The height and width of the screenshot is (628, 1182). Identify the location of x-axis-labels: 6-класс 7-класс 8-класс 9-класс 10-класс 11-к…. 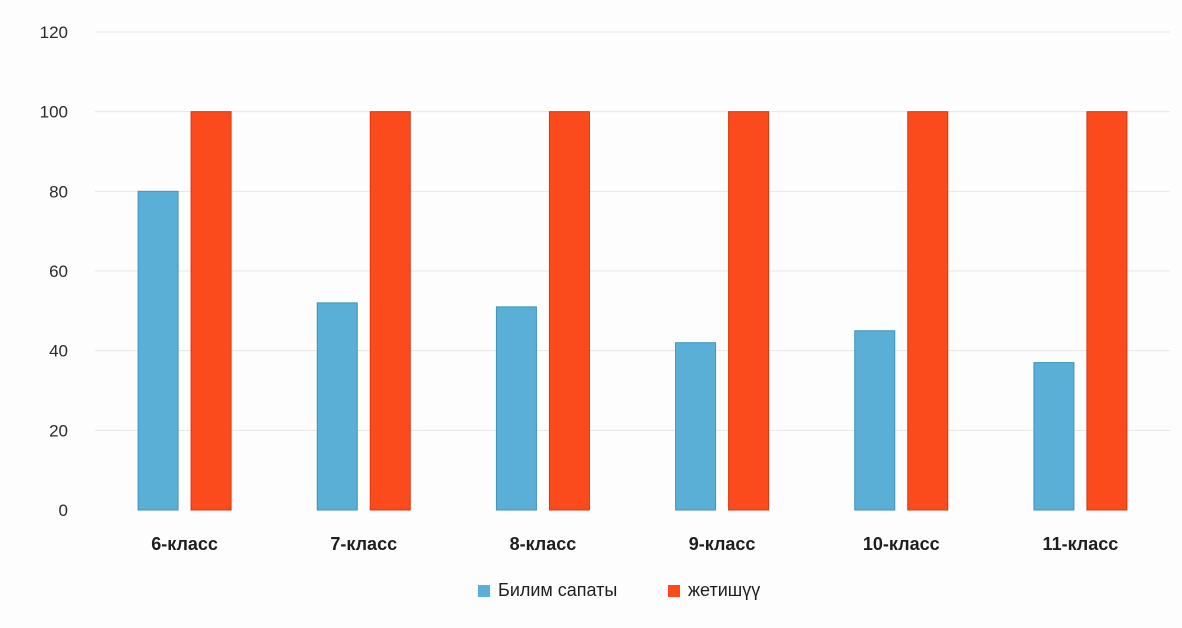
(634, 544).